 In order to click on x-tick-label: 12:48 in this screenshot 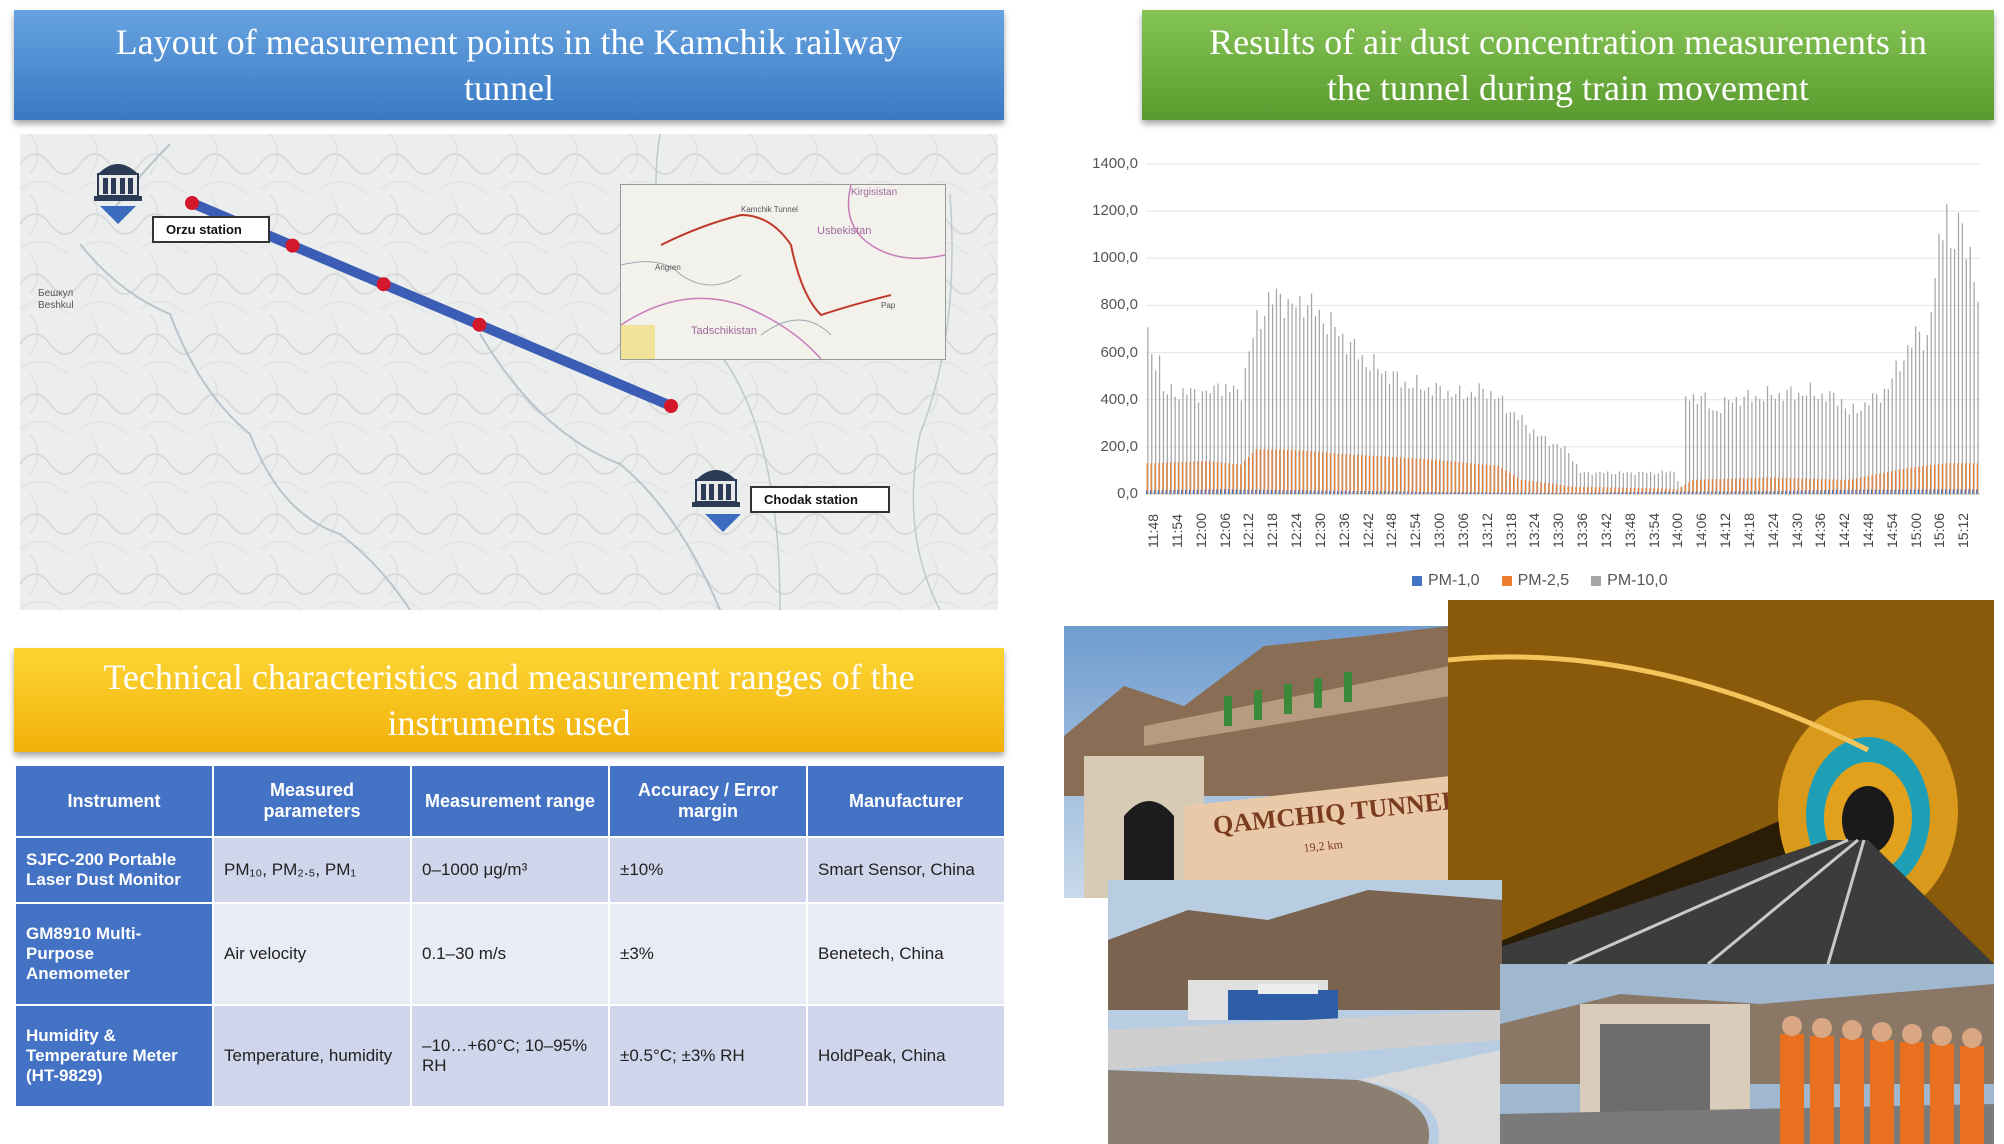, I will do `click(1391, 530)`.